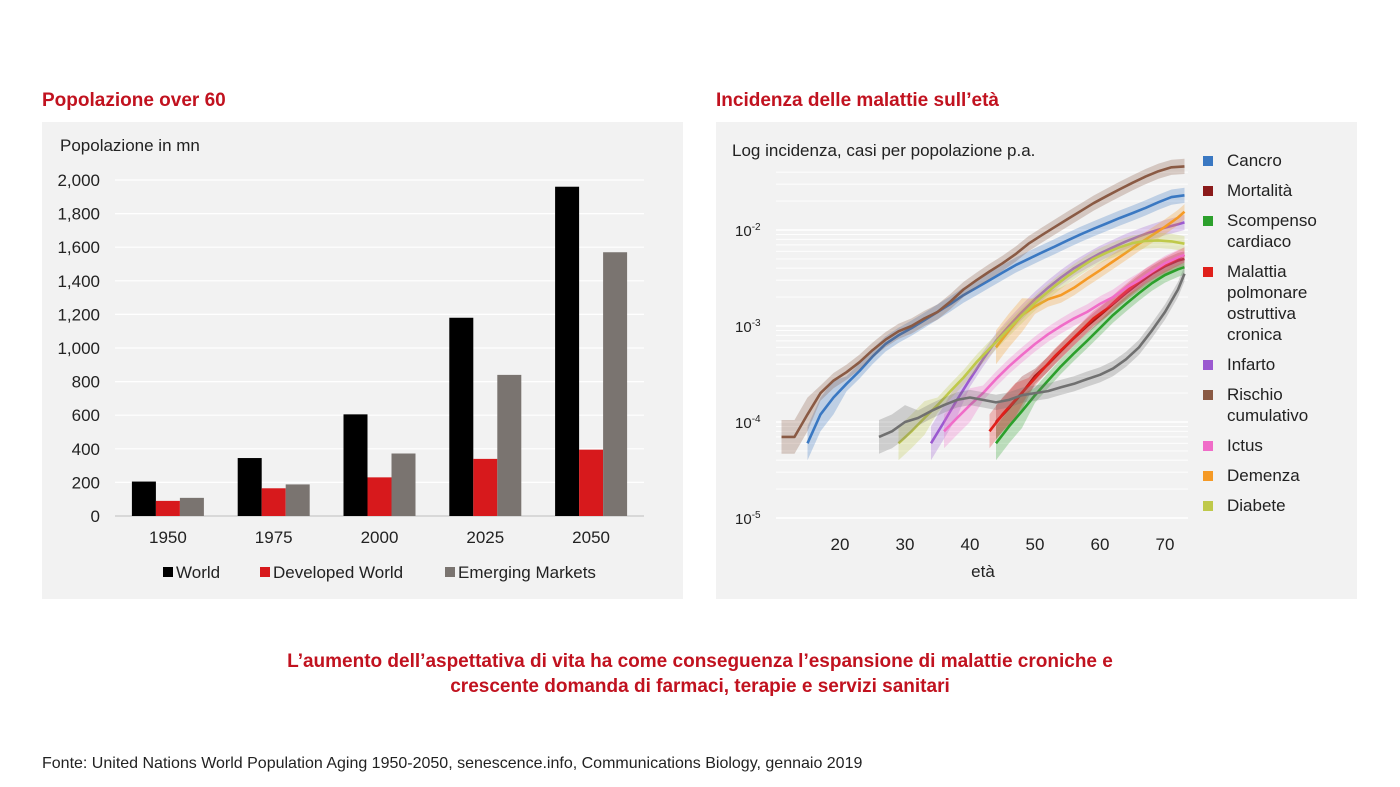 The height and width of the screenshot is (787, 1400). What do you see at coordinates (1260, 190) in the screenshot?
I see `legend-label: Mortalità` at bounding box center [1260, 190].